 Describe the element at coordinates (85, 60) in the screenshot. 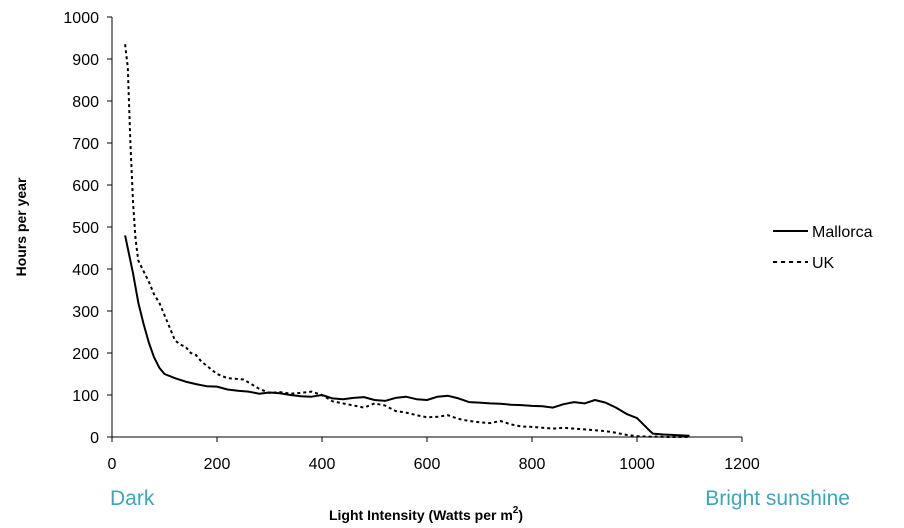

I see `y-tick-label: 900` at that location.